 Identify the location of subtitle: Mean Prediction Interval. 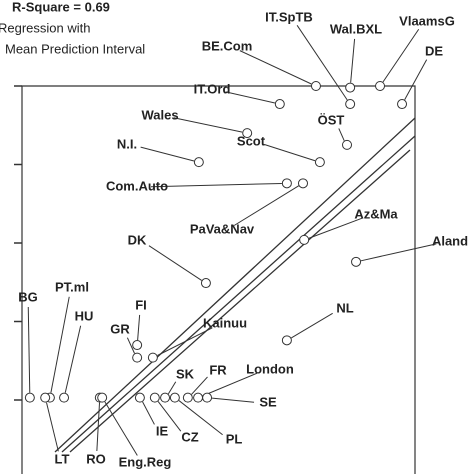
(75, 48).